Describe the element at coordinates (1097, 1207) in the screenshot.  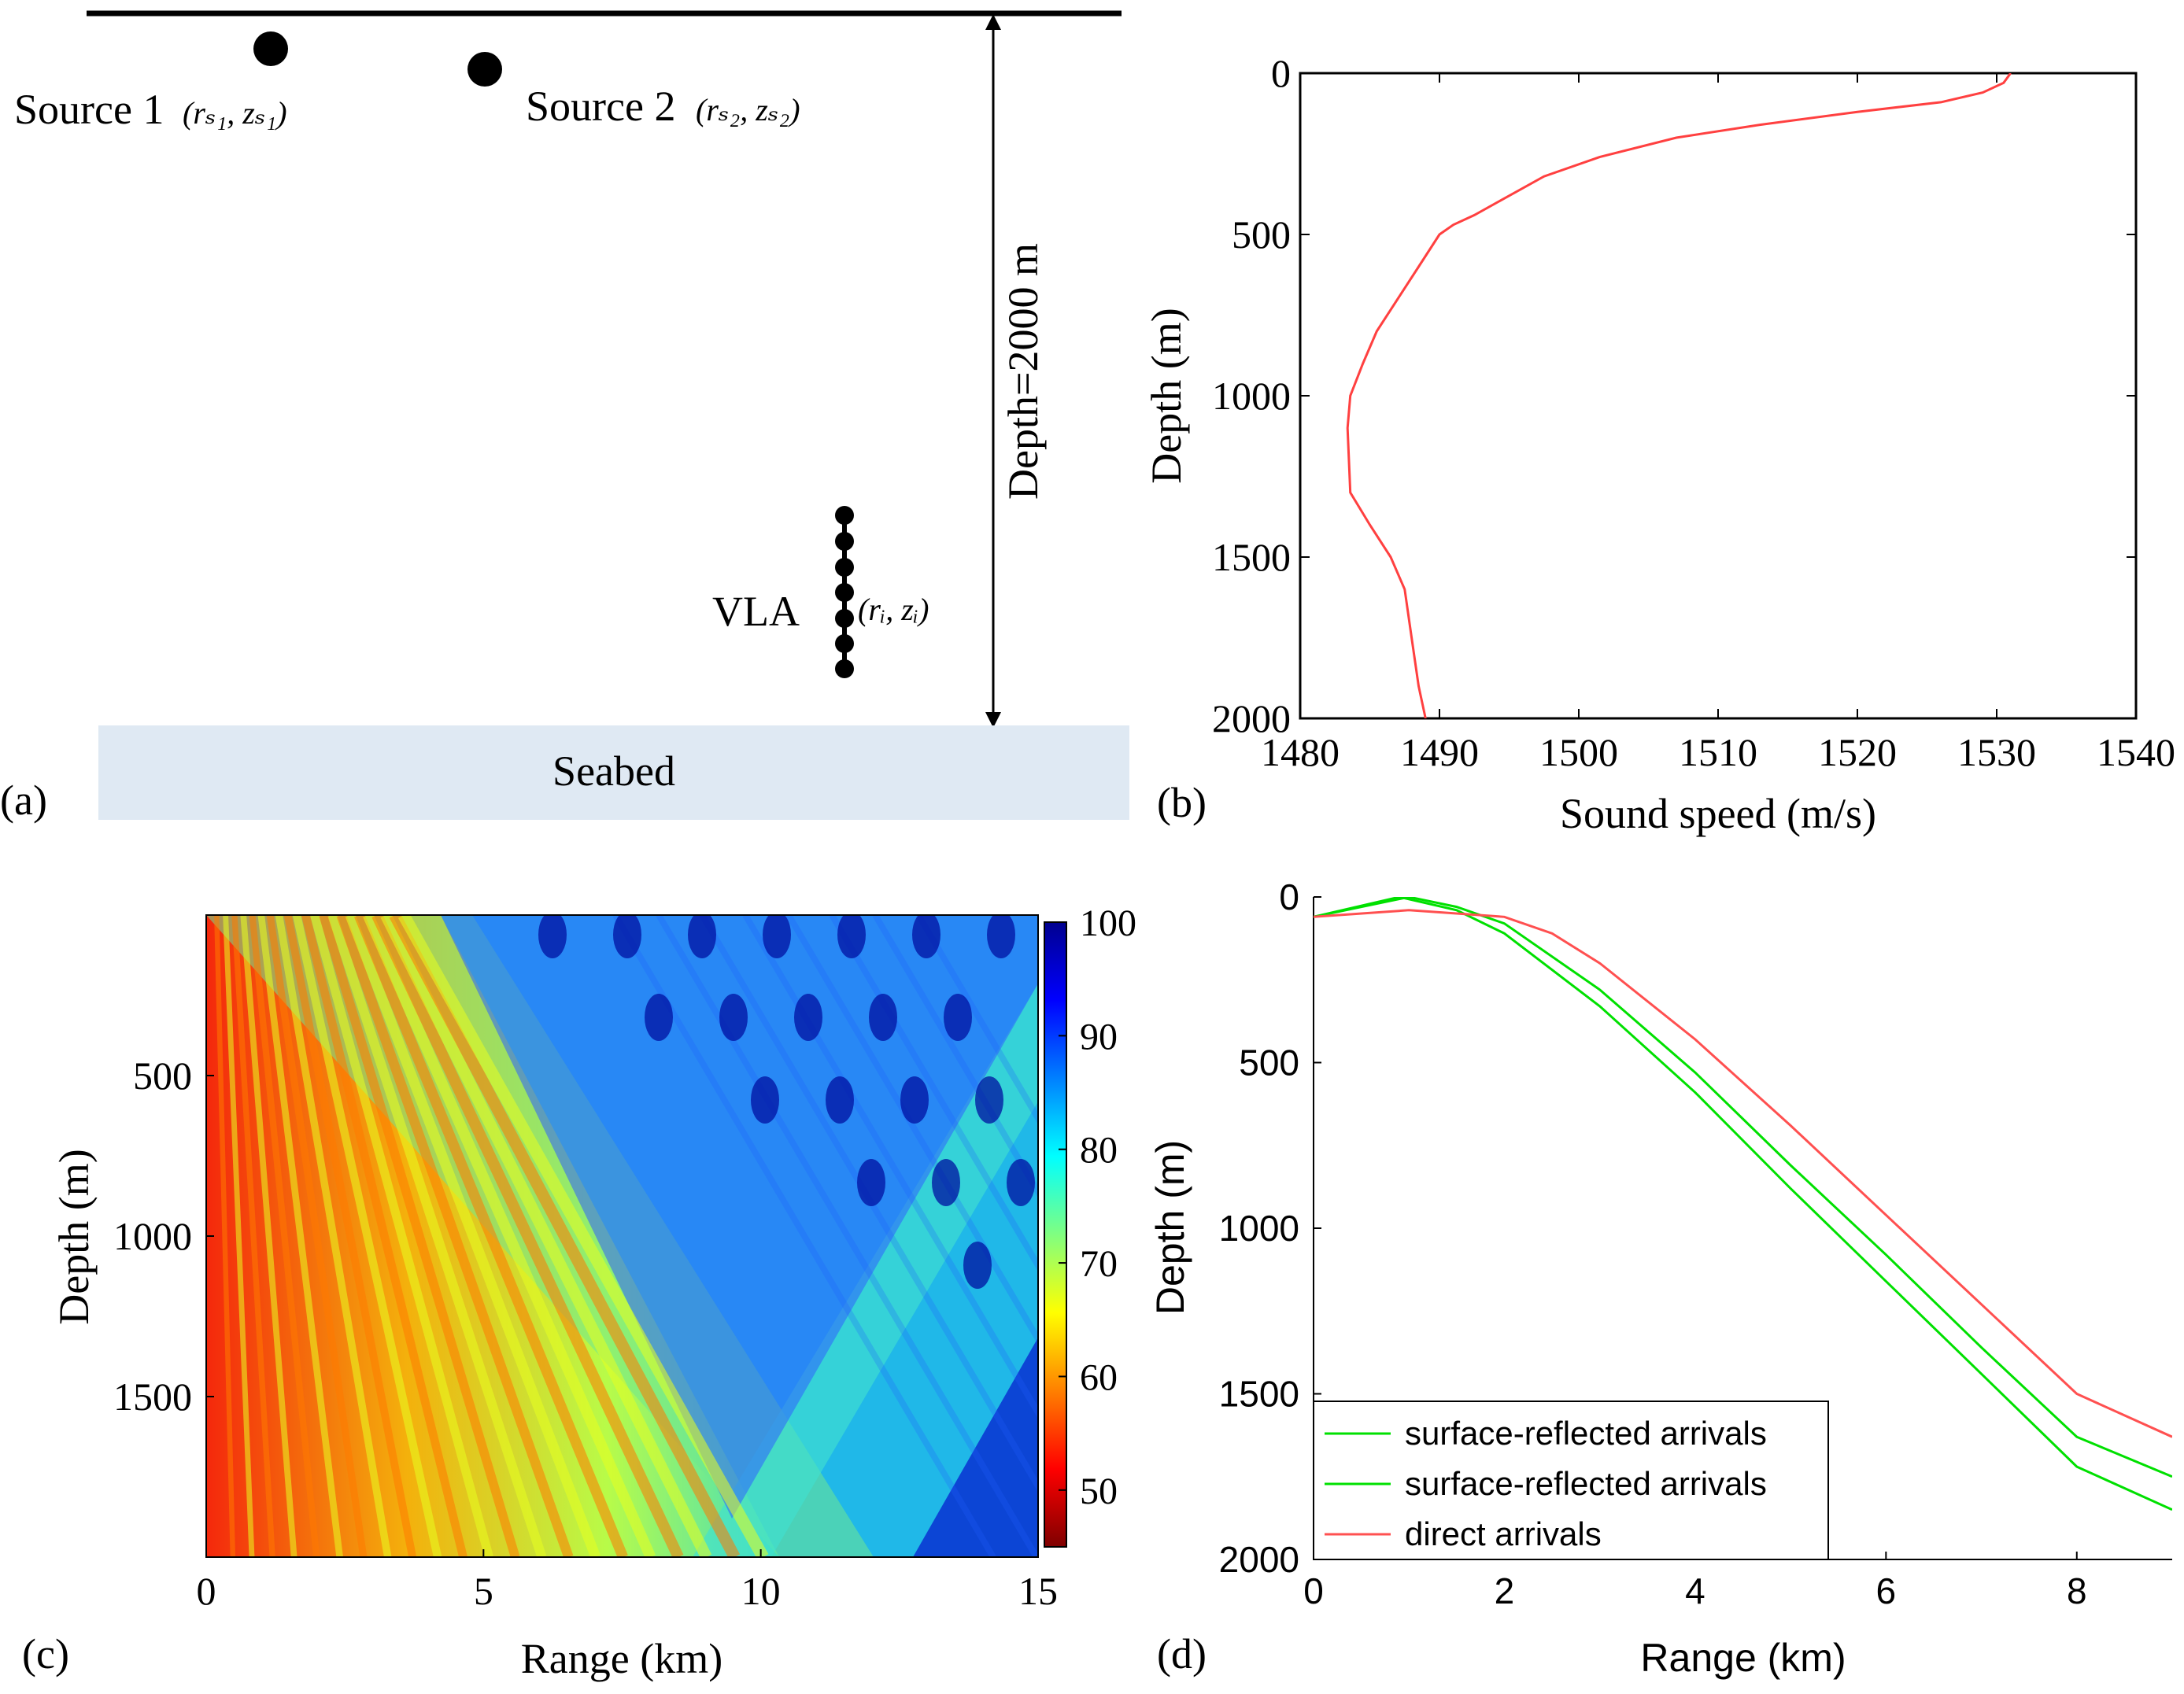
I see `colorbar-ticks: 100 90 80 70 60 50` at that location.